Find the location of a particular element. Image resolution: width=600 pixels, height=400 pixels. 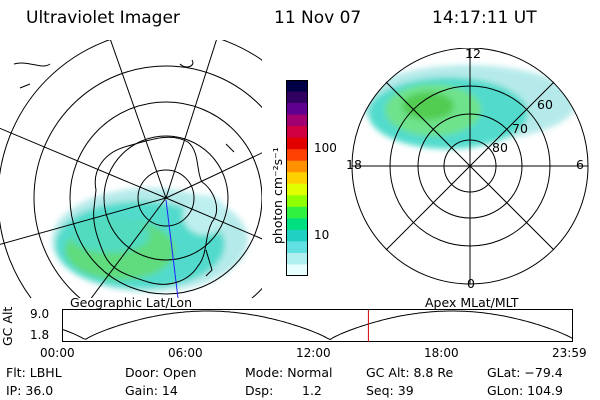

altitude-ylabel: GC Alt is located at coordinates (7, 326).